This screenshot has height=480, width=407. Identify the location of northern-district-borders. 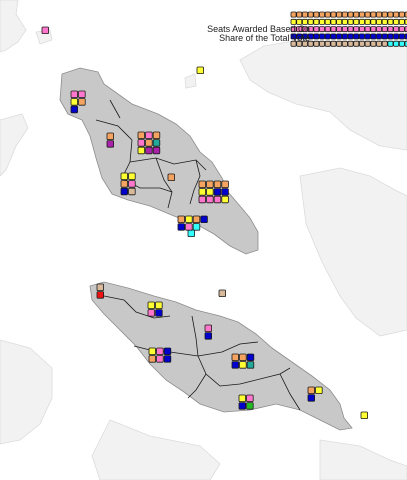
(151, 154).